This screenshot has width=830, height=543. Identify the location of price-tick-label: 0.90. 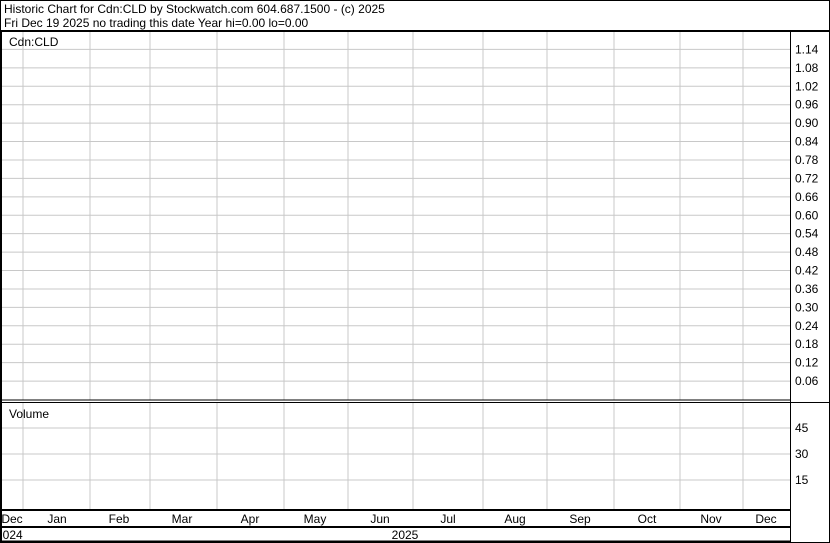
(807, 123).